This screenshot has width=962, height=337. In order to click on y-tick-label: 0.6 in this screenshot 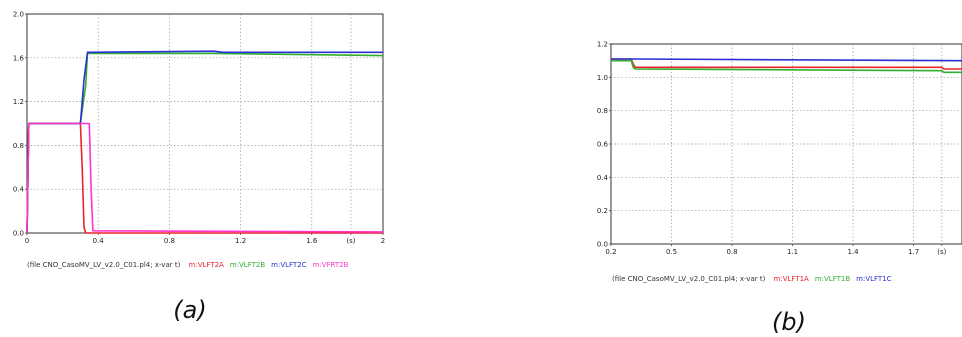, I will do `click(603, 145)`.